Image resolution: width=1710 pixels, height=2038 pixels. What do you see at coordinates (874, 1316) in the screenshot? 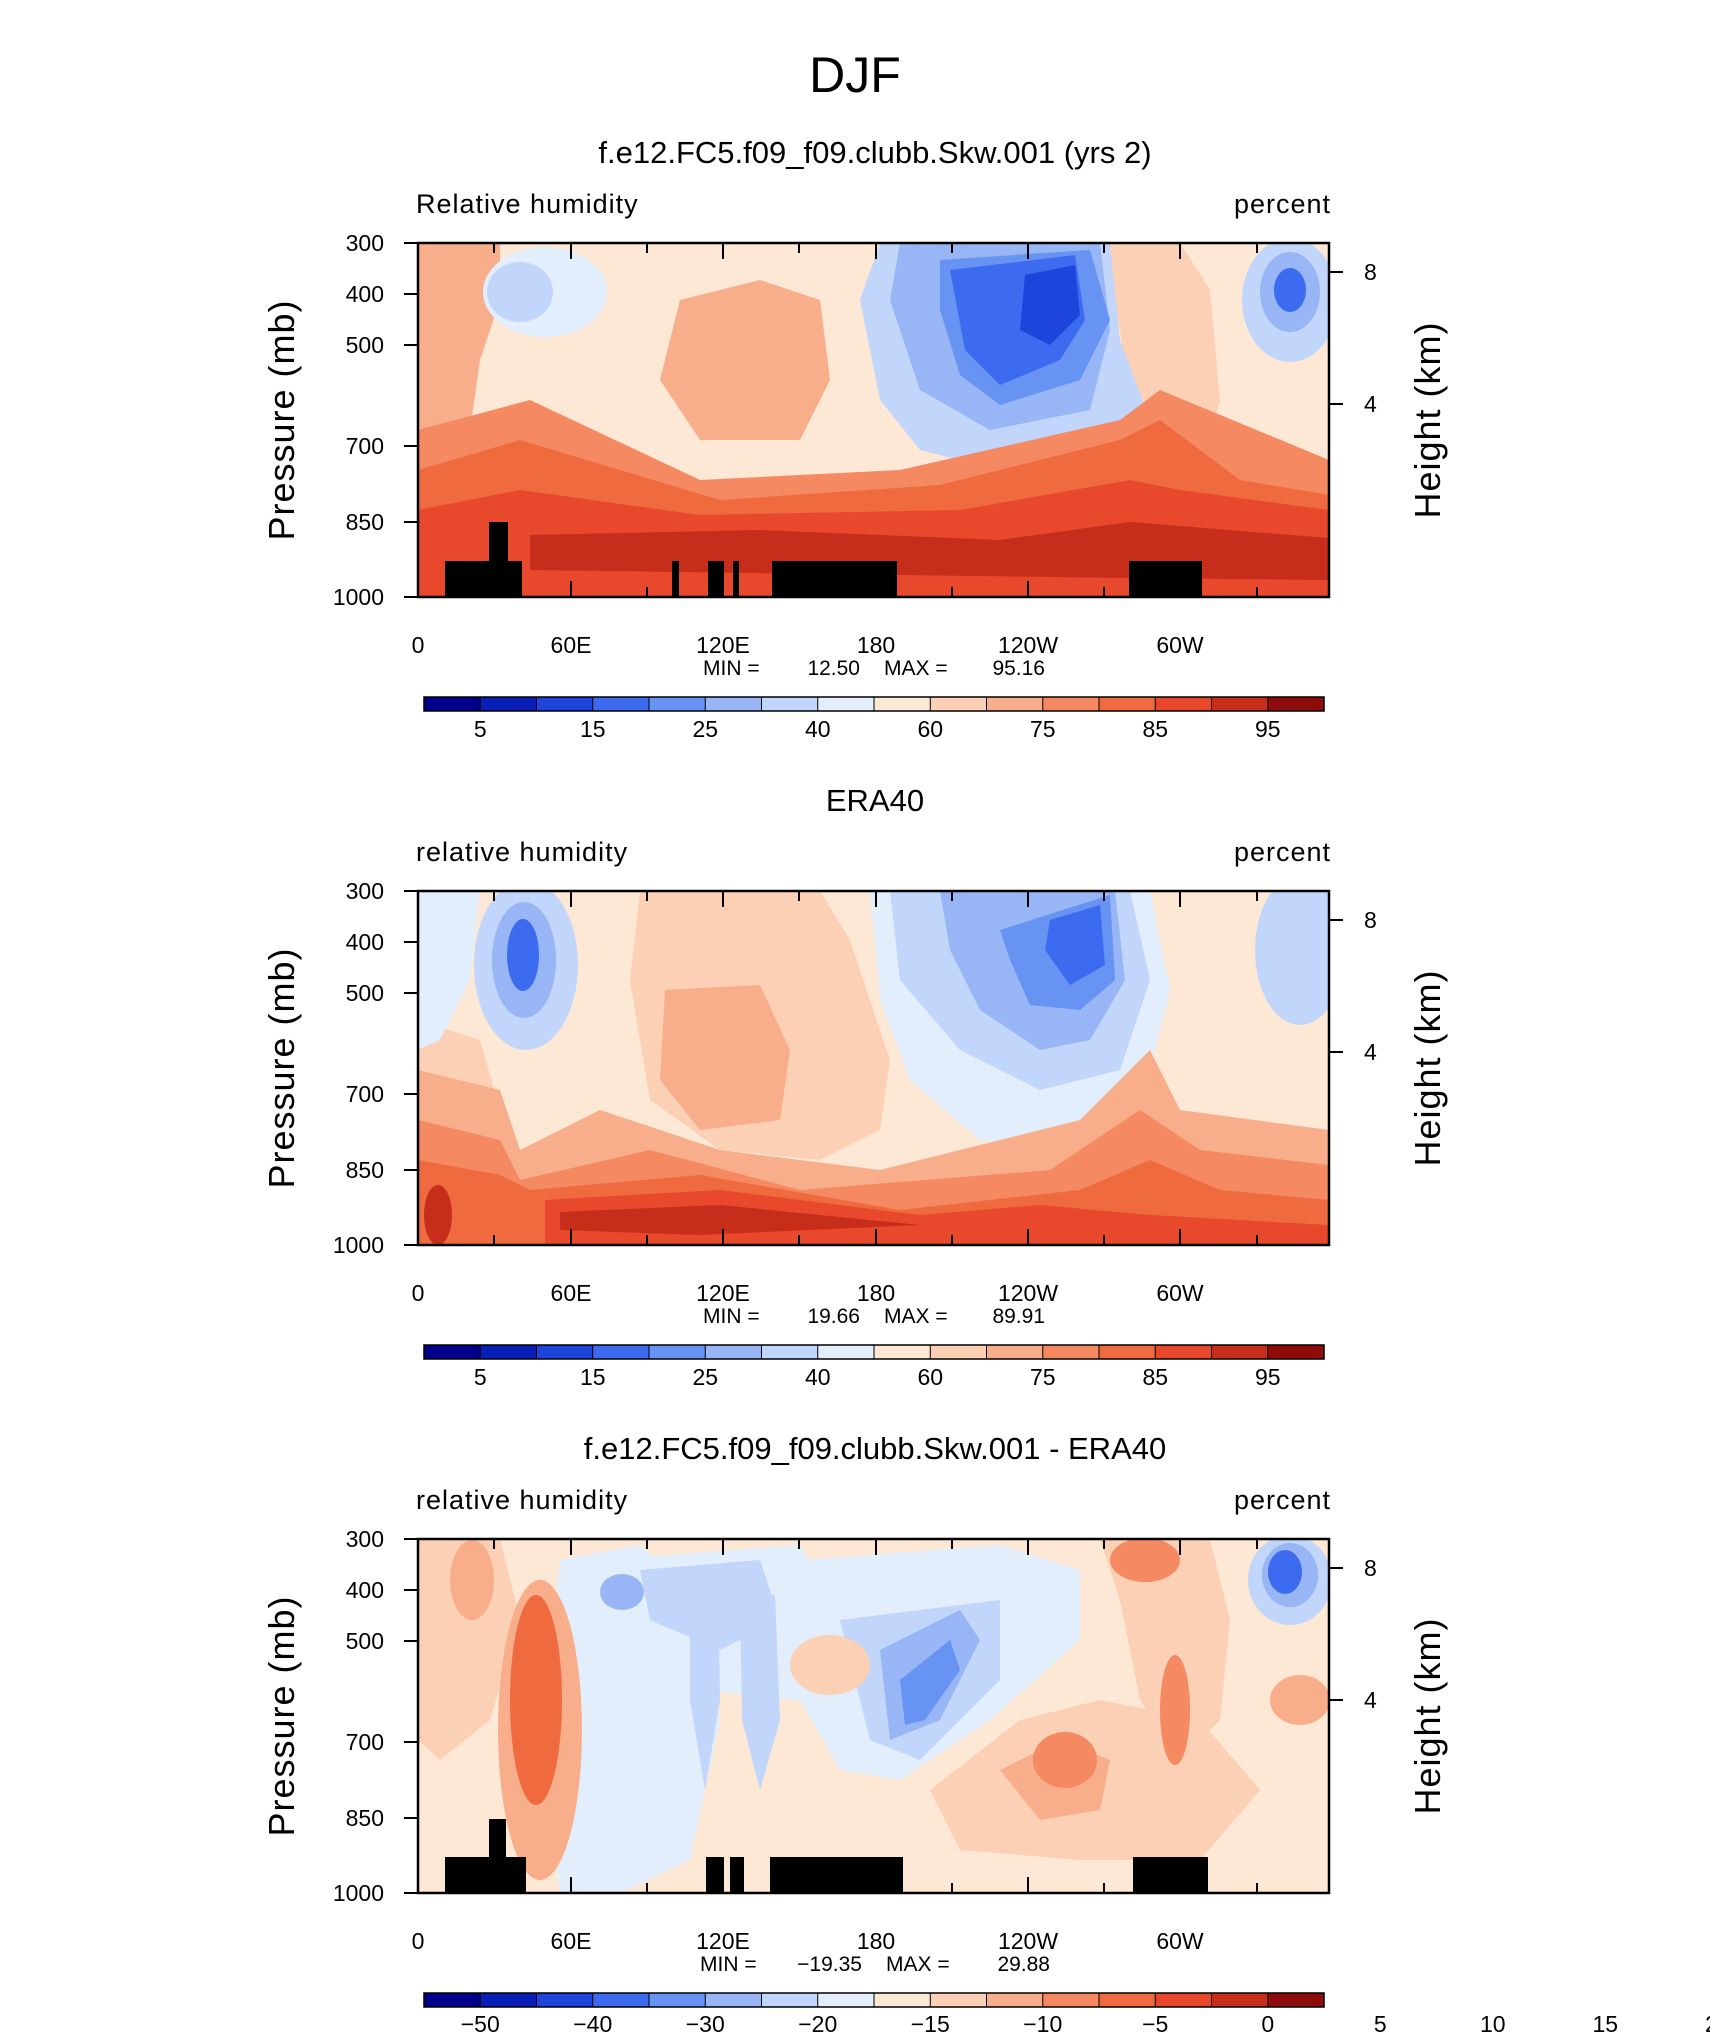
I see `stats-line: MIN = 19.66 MAX = 89.91` at bounding box center [874, 1316].